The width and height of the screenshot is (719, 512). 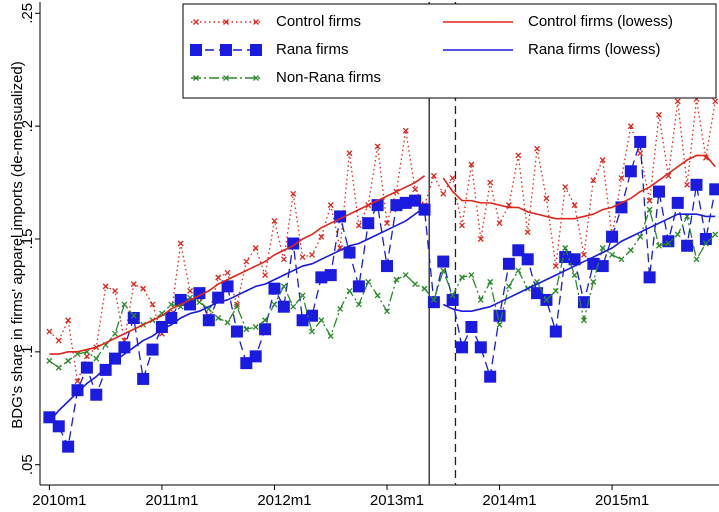 I want to click on y-tick-label: .05, so click(x=27, y=464).